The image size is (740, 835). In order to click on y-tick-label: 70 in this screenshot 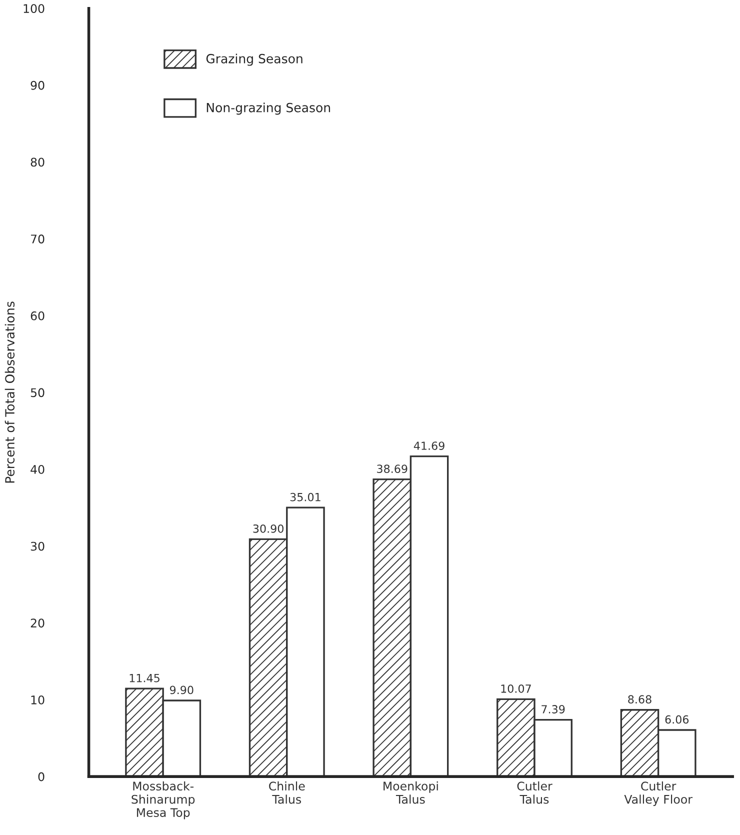, I will do `click(37, 239)`.